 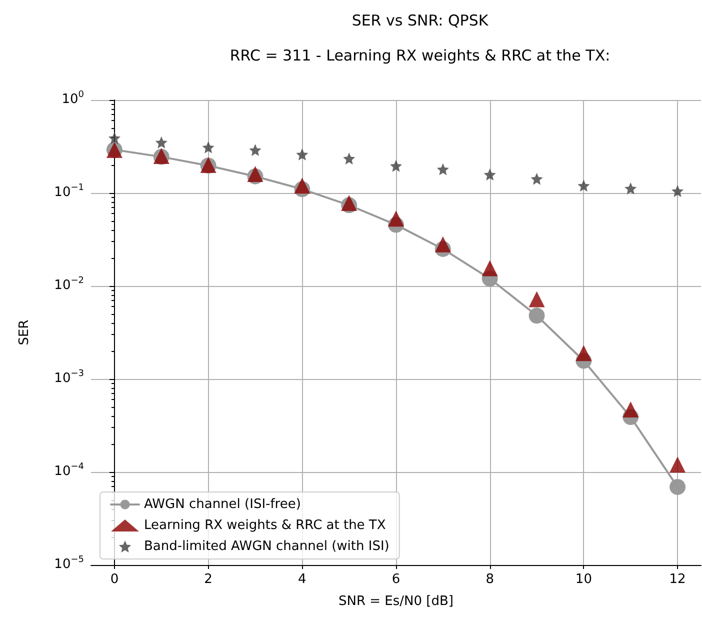 What do you see at coordinates (24, 333) in the screenshot?
I see `y-axis-title: SER` at bounding box center [24, 333].